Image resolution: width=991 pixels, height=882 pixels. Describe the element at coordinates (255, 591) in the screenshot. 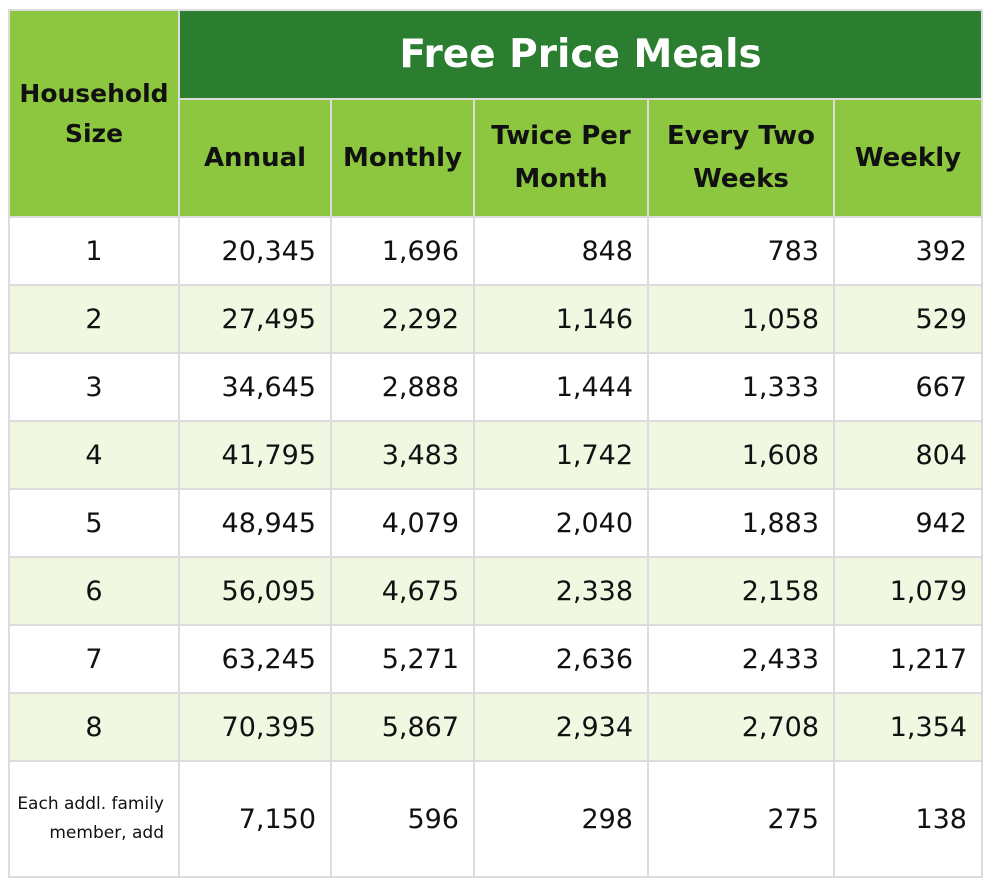

I see `annual-cell: 56,095` at that location.